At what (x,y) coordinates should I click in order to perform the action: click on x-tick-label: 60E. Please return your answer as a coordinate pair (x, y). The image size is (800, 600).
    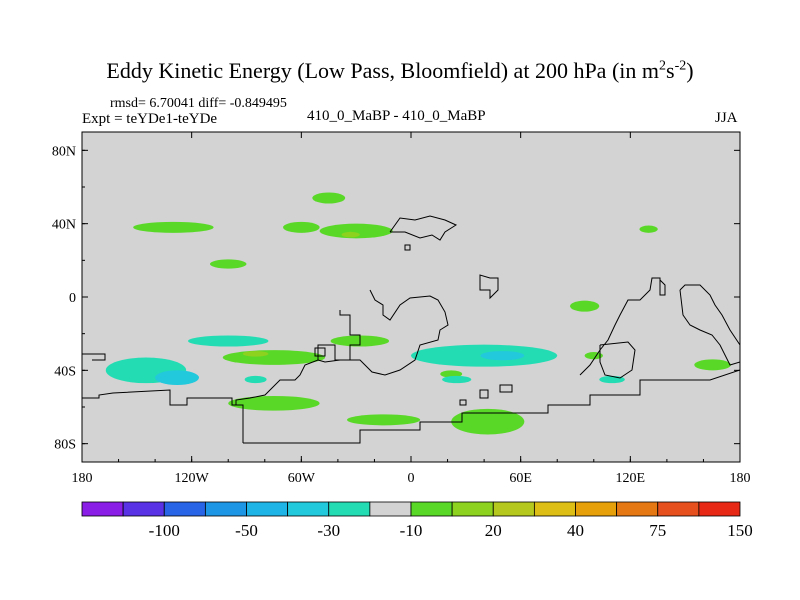
    Looking at the image, I should click on (520, 478).